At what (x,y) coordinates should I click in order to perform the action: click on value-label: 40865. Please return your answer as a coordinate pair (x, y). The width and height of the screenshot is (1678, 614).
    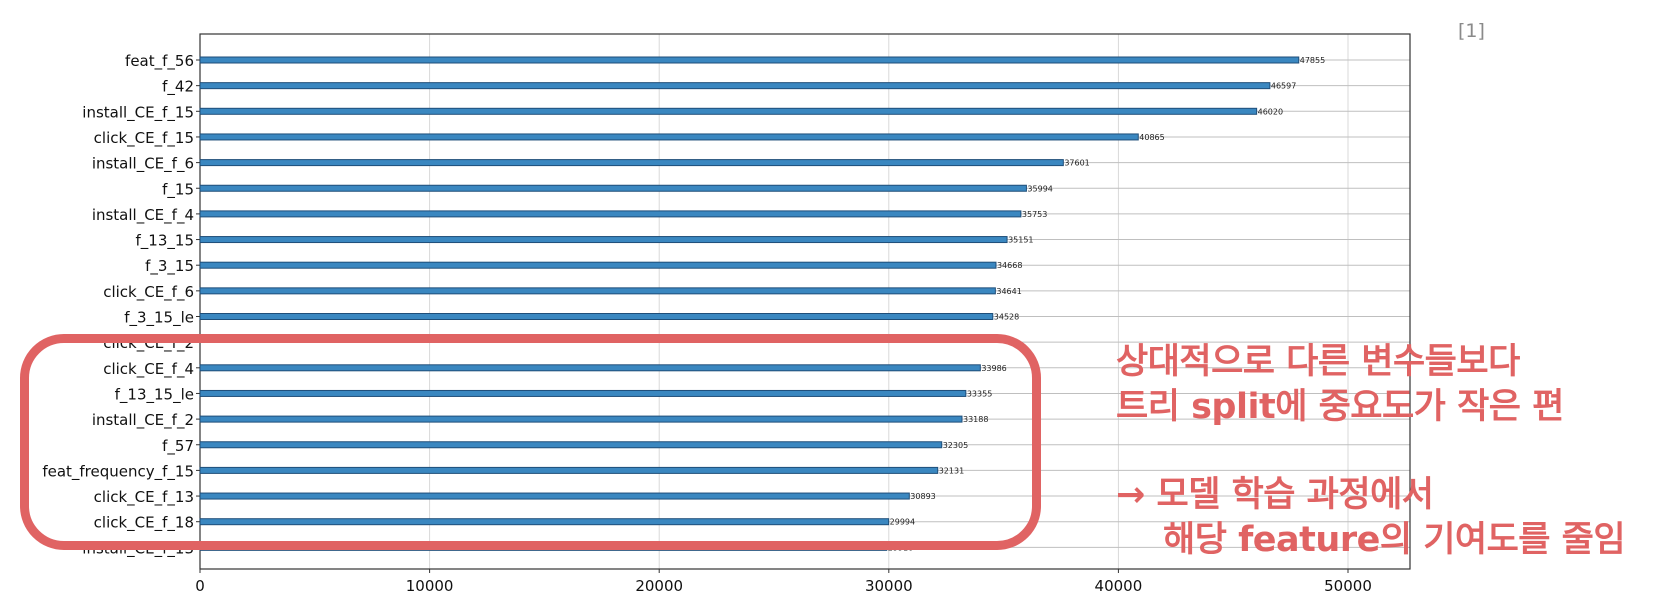
    Looking at the image, I should click on (1151, 137).